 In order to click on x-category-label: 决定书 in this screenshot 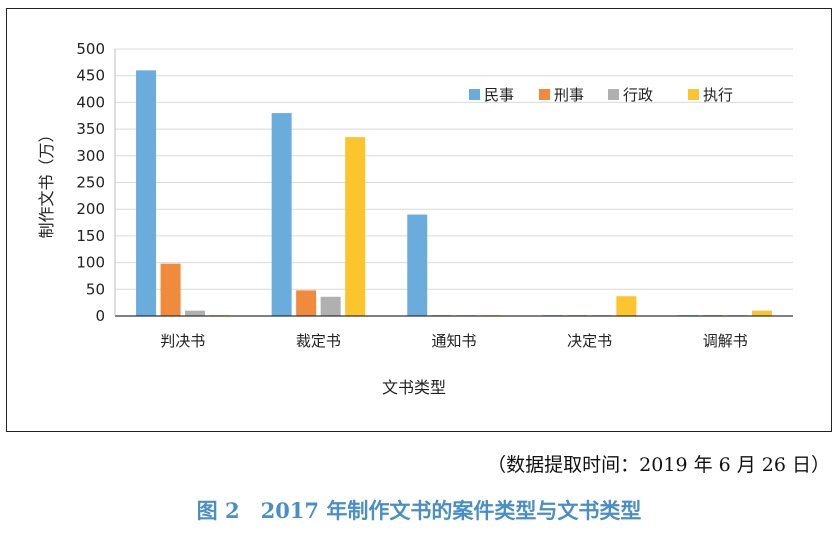, I will do `click(589, 341)`.